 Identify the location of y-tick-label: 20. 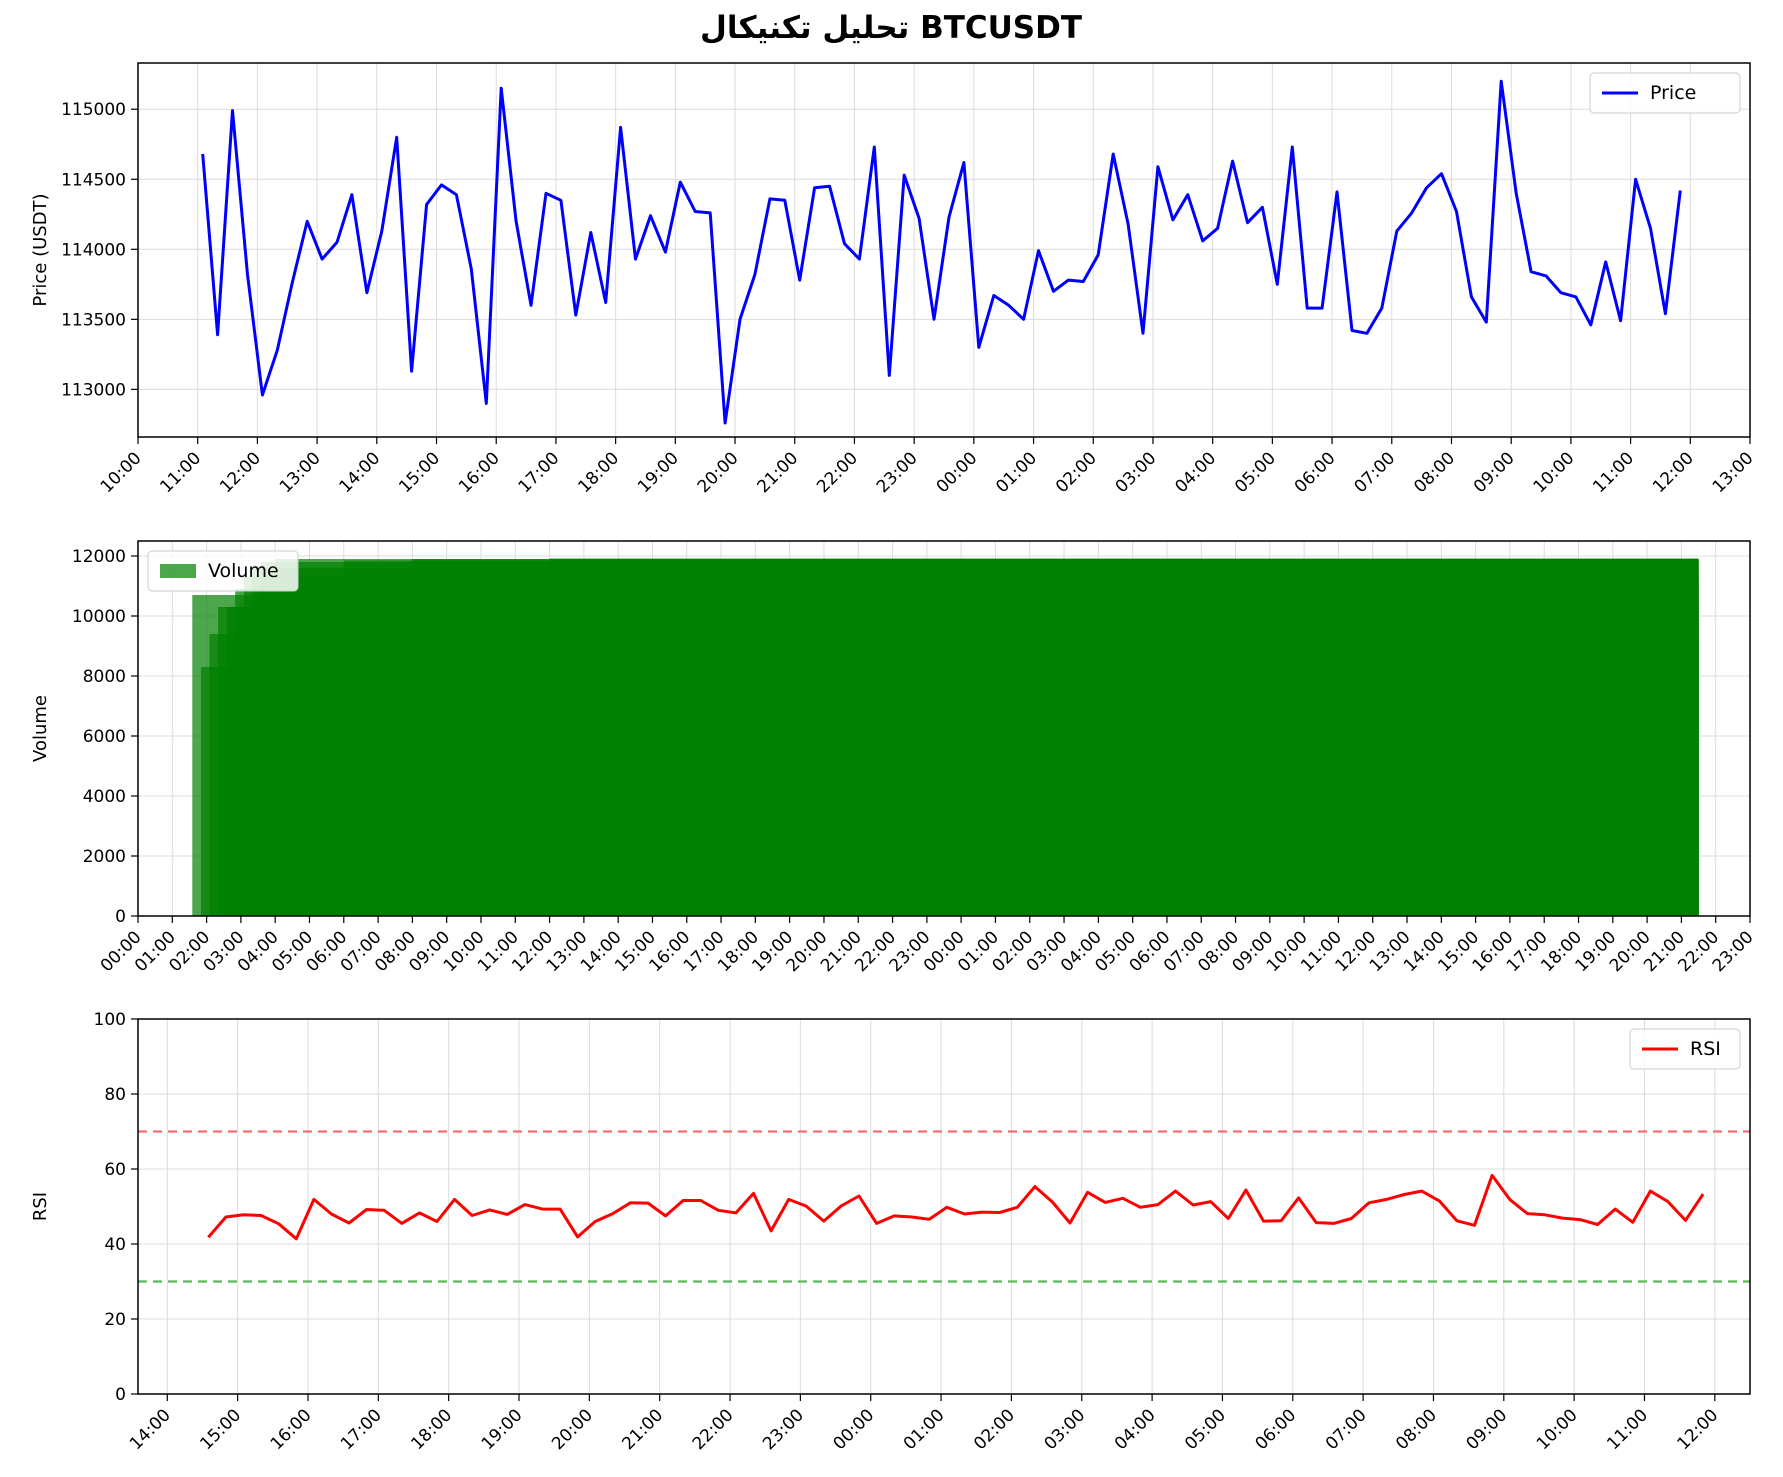
(115, 1320).